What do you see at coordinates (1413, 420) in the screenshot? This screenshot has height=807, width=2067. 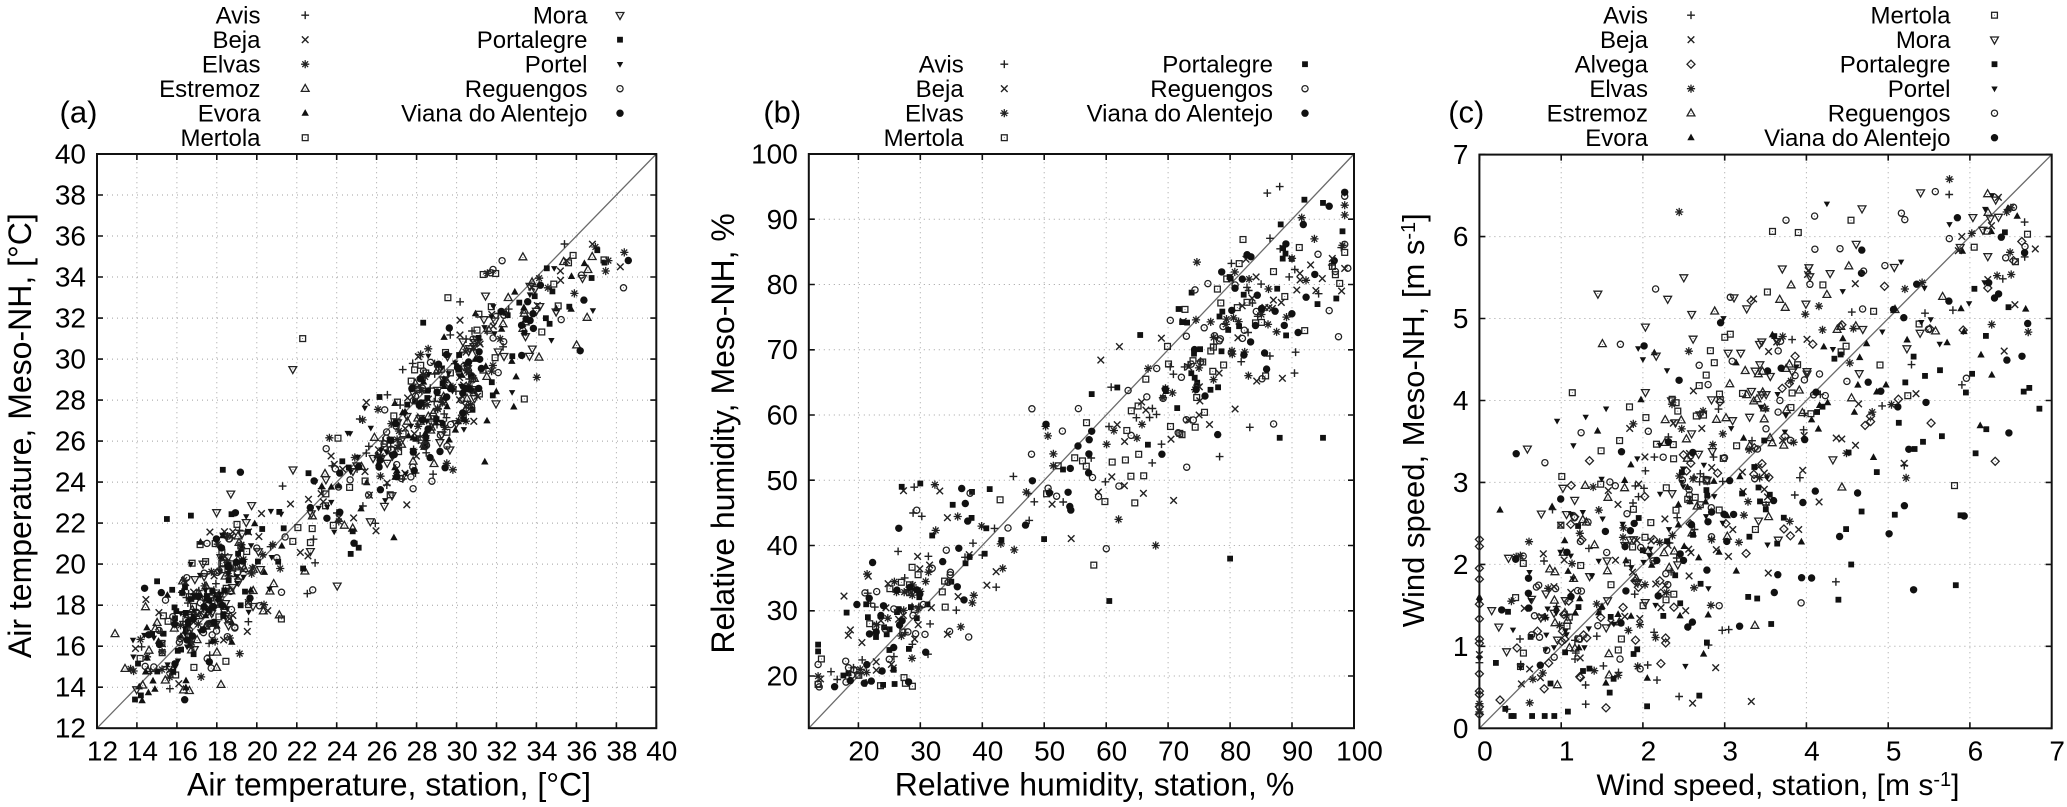 I see `svg-text: Wind speed, Meso-NH, [m s-1]` at bounding box center [1413, 420].